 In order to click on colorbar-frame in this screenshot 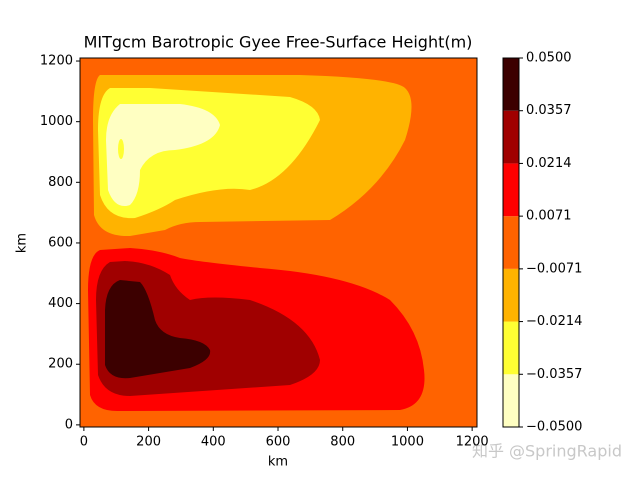, I will do `click(511, 242)`.